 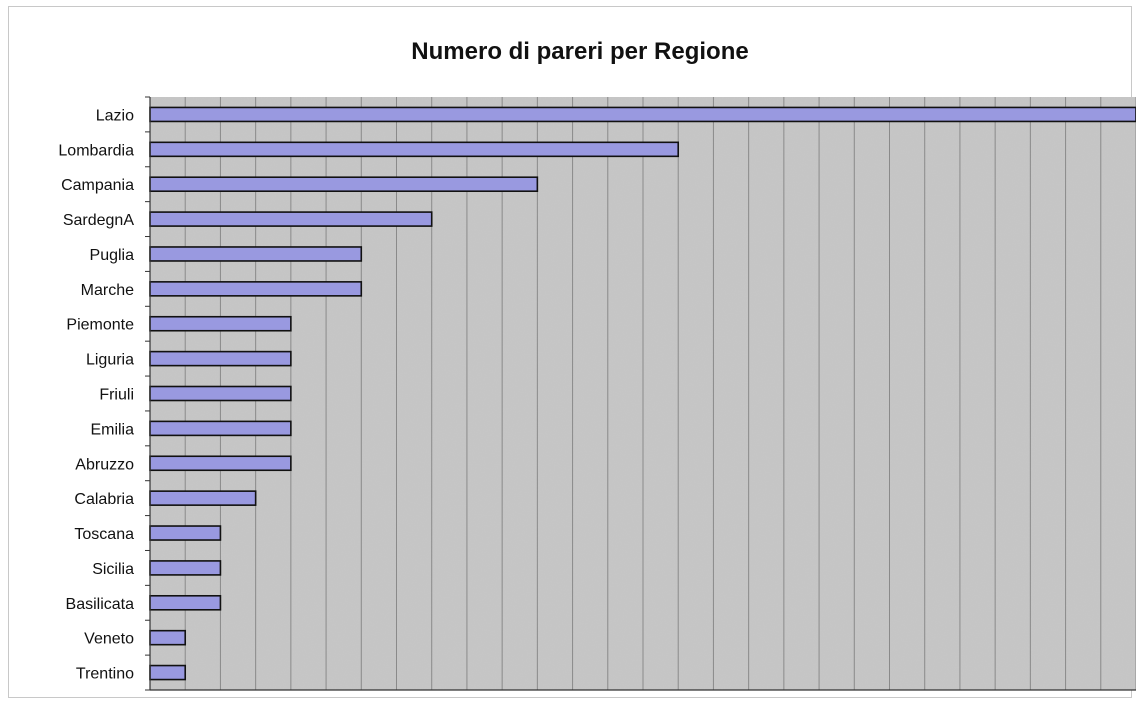 What do you see at coordinates (220, 323) in the screenshot?
I see `bar-piemonte` at bounding box center [220, 323].